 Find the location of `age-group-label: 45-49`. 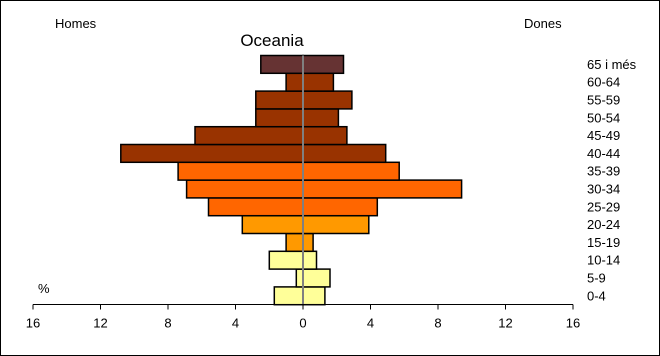

age-group-label: 45-49 is located at coordinates (603, 135).